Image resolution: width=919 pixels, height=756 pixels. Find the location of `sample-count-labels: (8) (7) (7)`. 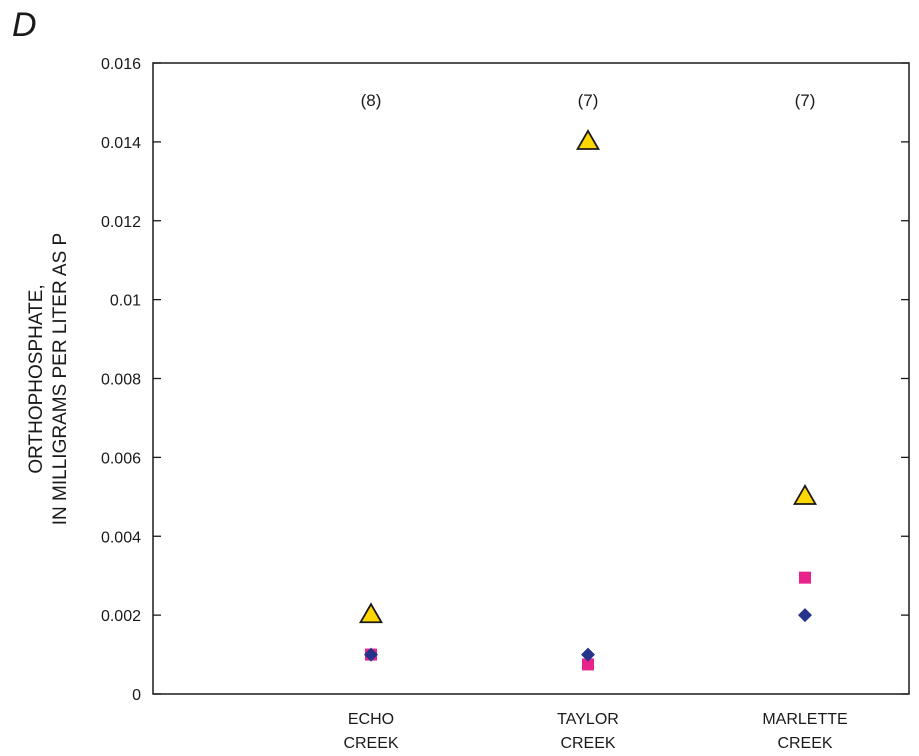

sample-count-labels: (8) (7) (7) is located at coordinates (588, 100).